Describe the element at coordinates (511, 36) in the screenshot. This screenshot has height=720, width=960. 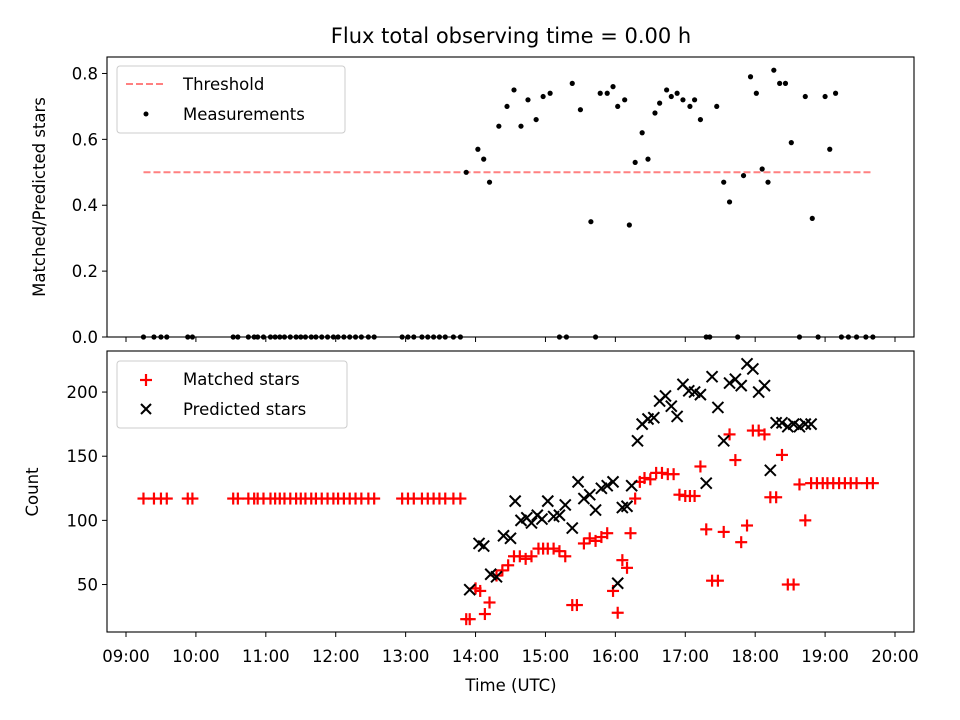
I see `chart-title: Flux total observing time = 0.00 h` at that location.